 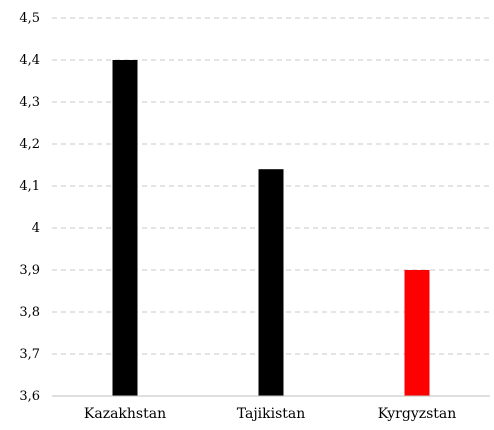 I want to click on y-tick-label: 4,3, so click(x=29, y=102).